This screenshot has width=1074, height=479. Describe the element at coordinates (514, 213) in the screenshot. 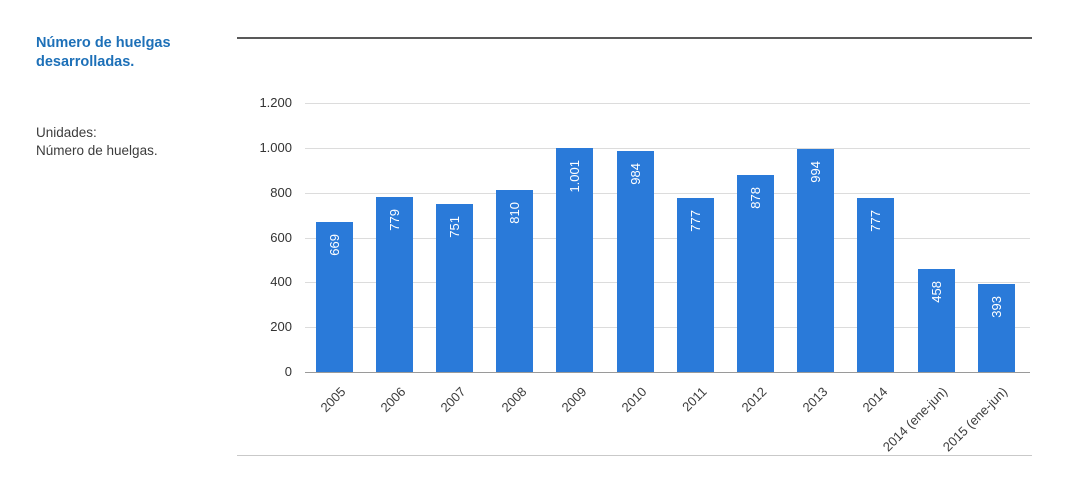

I see `bar-value-label: 810` at that location.